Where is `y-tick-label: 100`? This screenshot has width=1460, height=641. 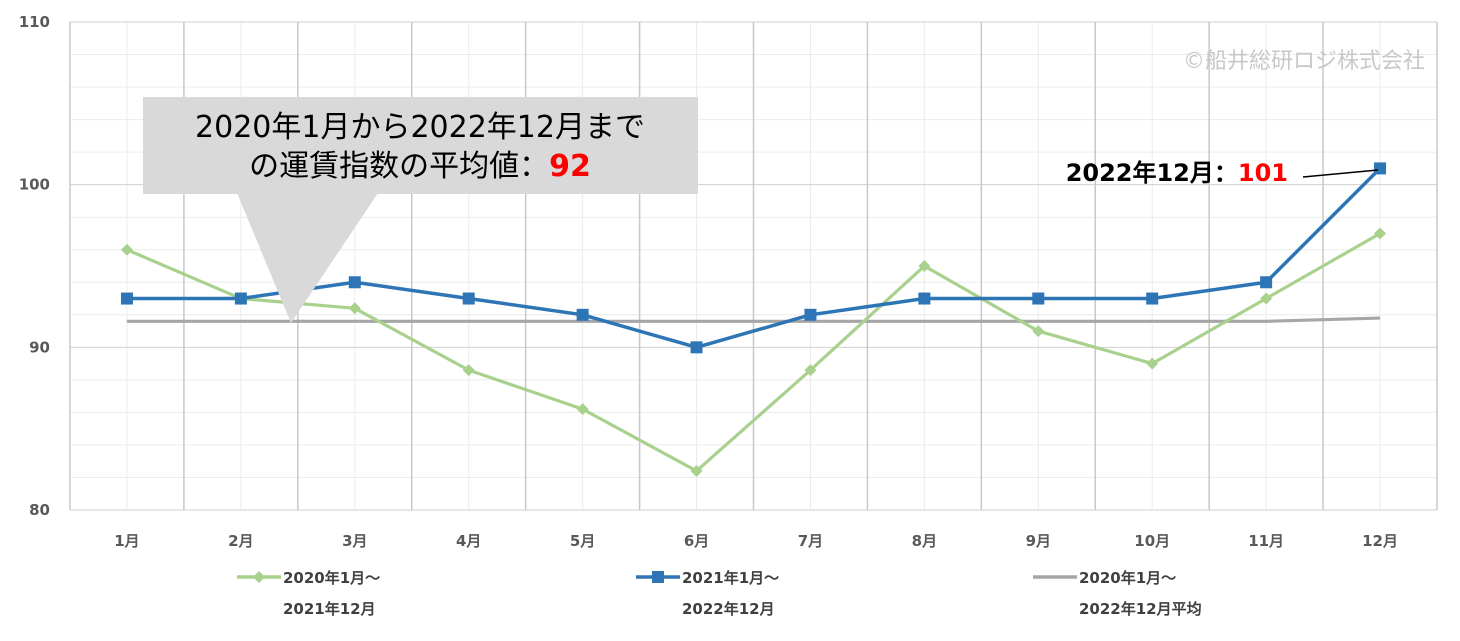
y-tick-label: 100 is located at coordinates (34, 185).